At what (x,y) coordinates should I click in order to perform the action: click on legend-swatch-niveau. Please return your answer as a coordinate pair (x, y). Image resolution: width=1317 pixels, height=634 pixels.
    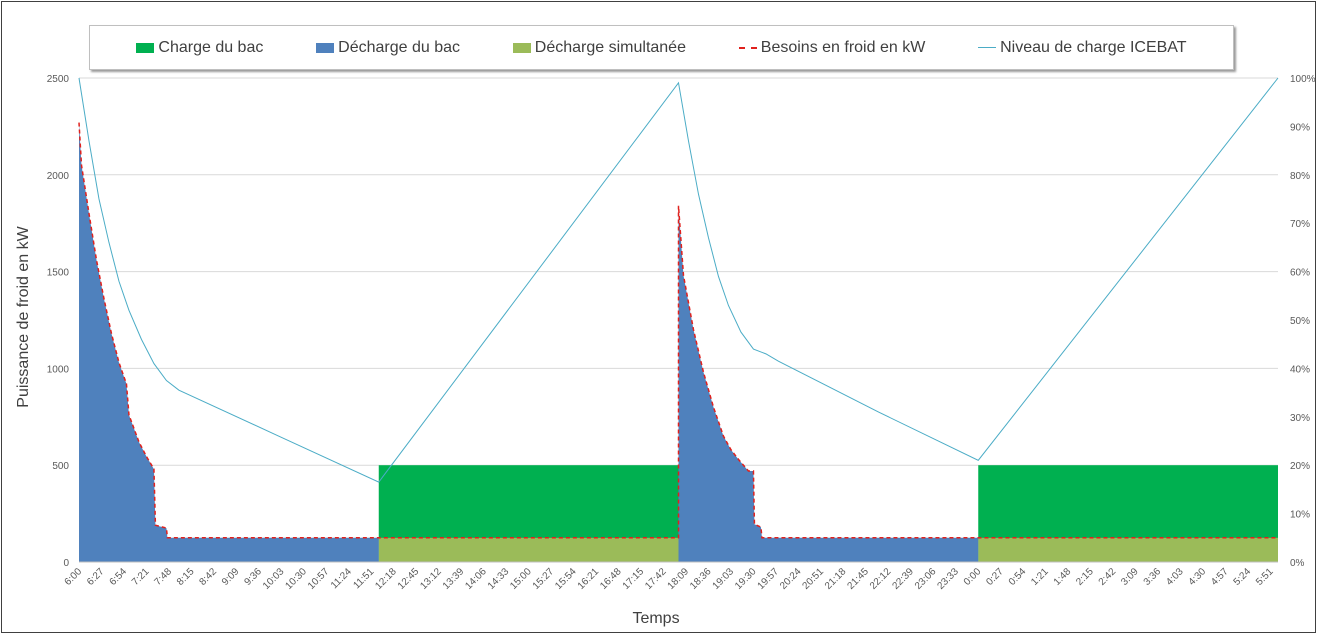
    Looking at the image, I should click on (987, 47).